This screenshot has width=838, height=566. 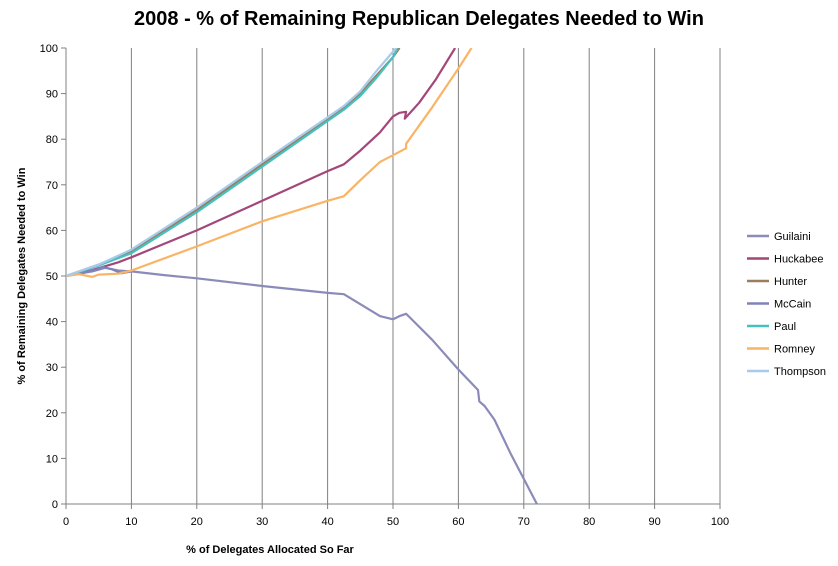 I want to click on y-tick-label: 100, so click(x=49, y=49).